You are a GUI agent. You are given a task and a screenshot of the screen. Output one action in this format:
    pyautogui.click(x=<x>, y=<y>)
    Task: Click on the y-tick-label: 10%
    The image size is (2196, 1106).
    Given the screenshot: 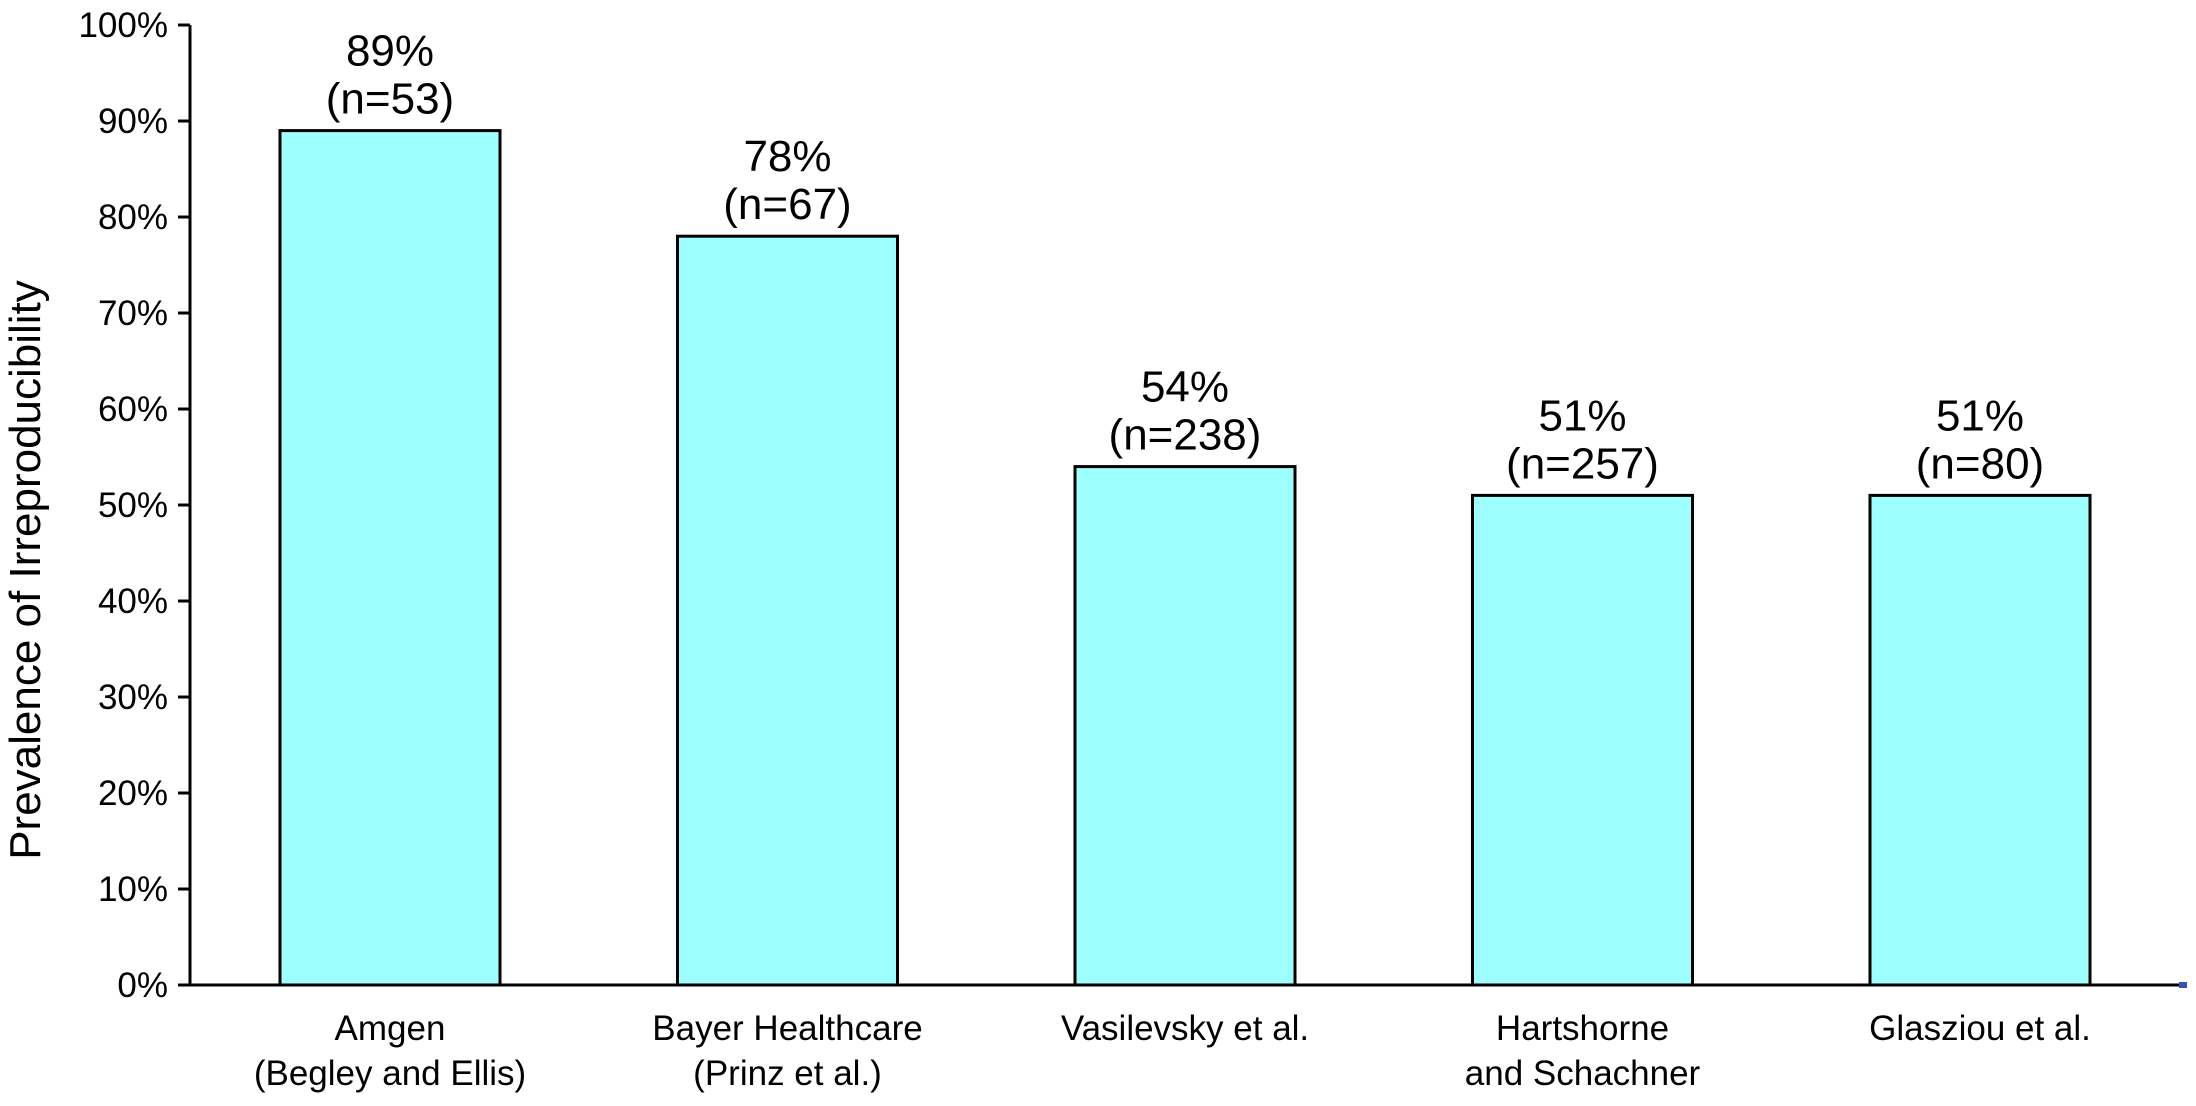 What is the action you would take?
    pyautogui.click(x=133, y=889)
    